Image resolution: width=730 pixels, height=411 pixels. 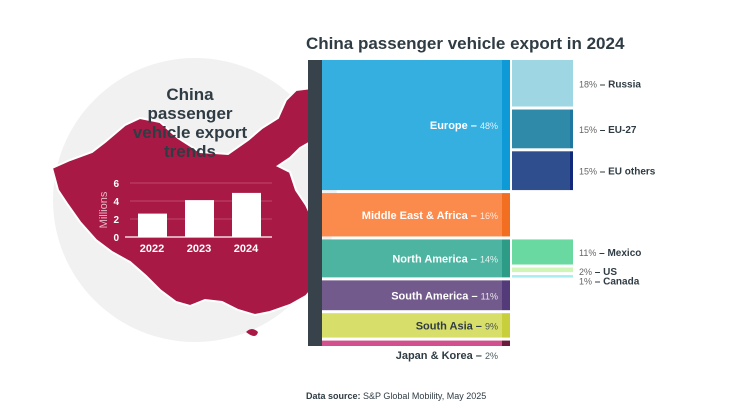 I want to click on x-tick-label: 2023, so click(x=199, y=249).